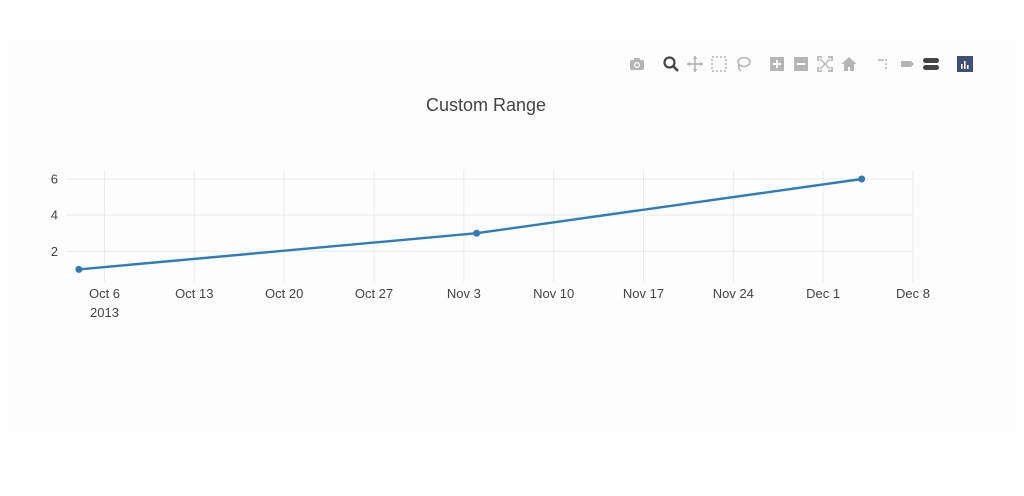 The image size is (1024, 496). Describe the element at coordinates (464, 293) in the screenshot. I see `x-tick-label: Nov 3` at that location.